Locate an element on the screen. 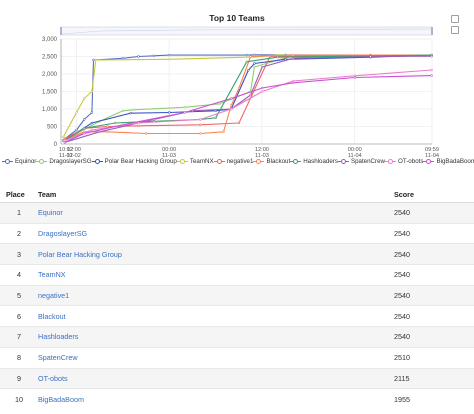 The image size is (474, 414). legend-item: TeamNX is located at coordinates (195, 161).